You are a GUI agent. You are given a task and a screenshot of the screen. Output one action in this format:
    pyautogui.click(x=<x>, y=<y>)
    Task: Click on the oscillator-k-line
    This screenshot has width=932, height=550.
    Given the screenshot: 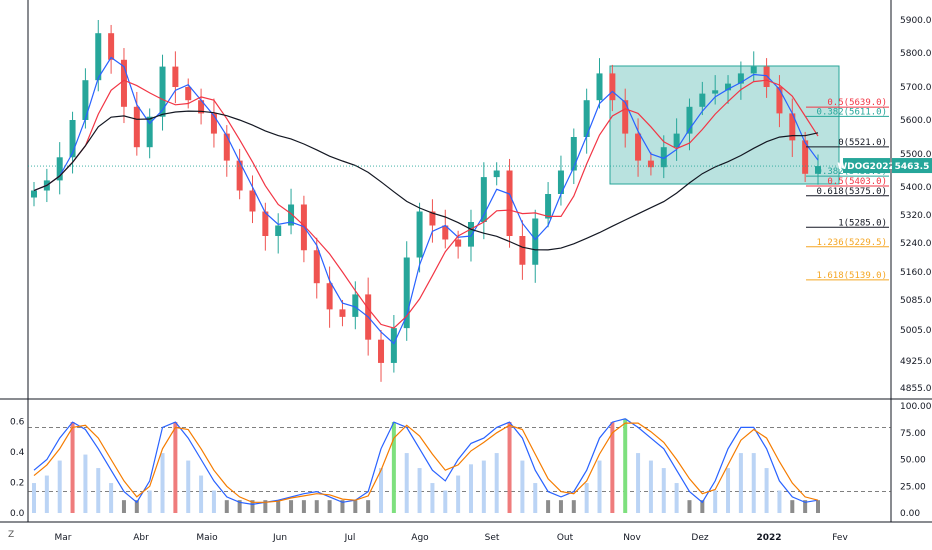 What is the action you would take?
    pyautogui.click(x=426, y=462)
    